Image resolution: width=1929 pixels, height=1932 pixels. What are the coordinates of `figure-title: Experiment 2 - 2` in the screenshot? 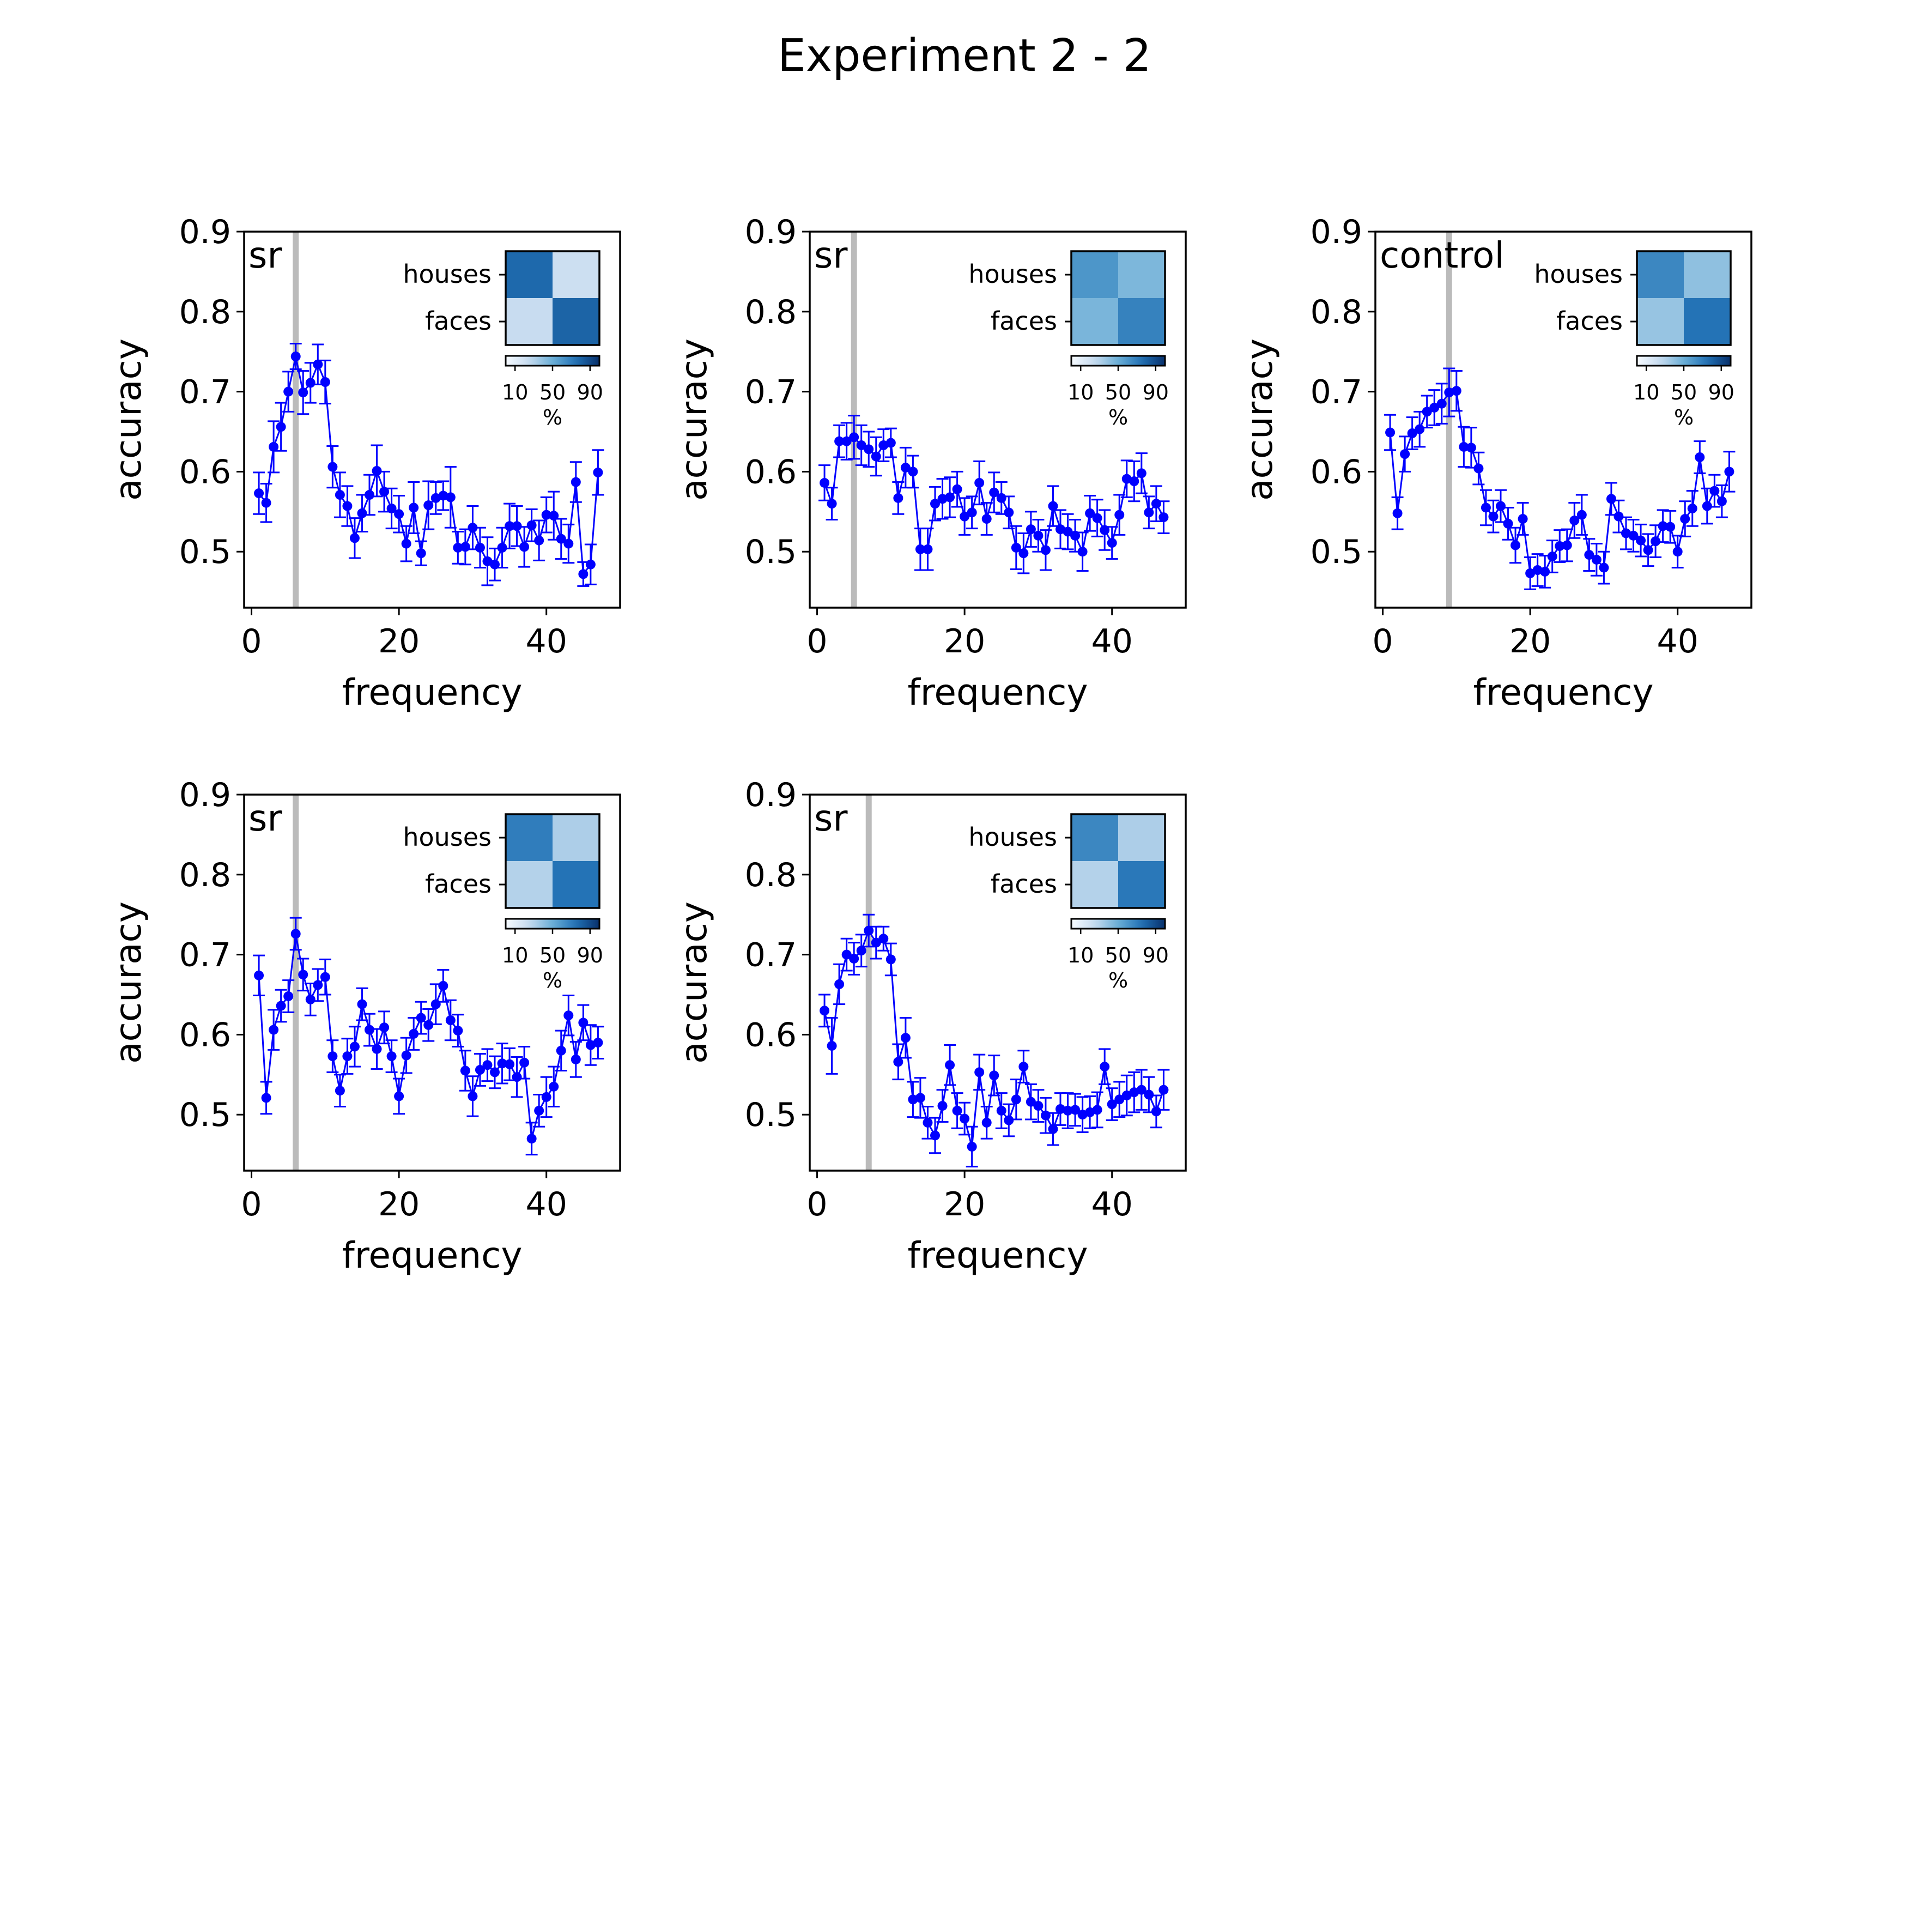 It's located at (964, 56).